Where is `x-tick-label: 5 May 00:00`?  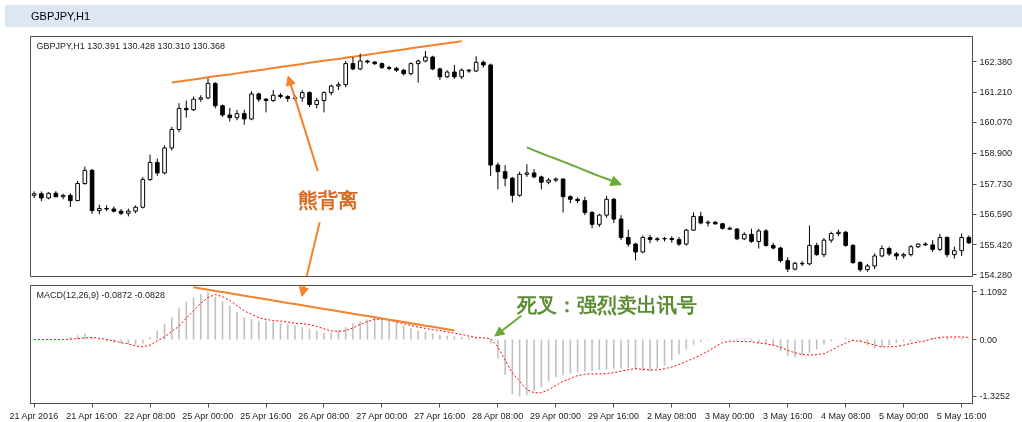
x-tick-label: 5 May 00:00 is located at coordinates (903, 415).